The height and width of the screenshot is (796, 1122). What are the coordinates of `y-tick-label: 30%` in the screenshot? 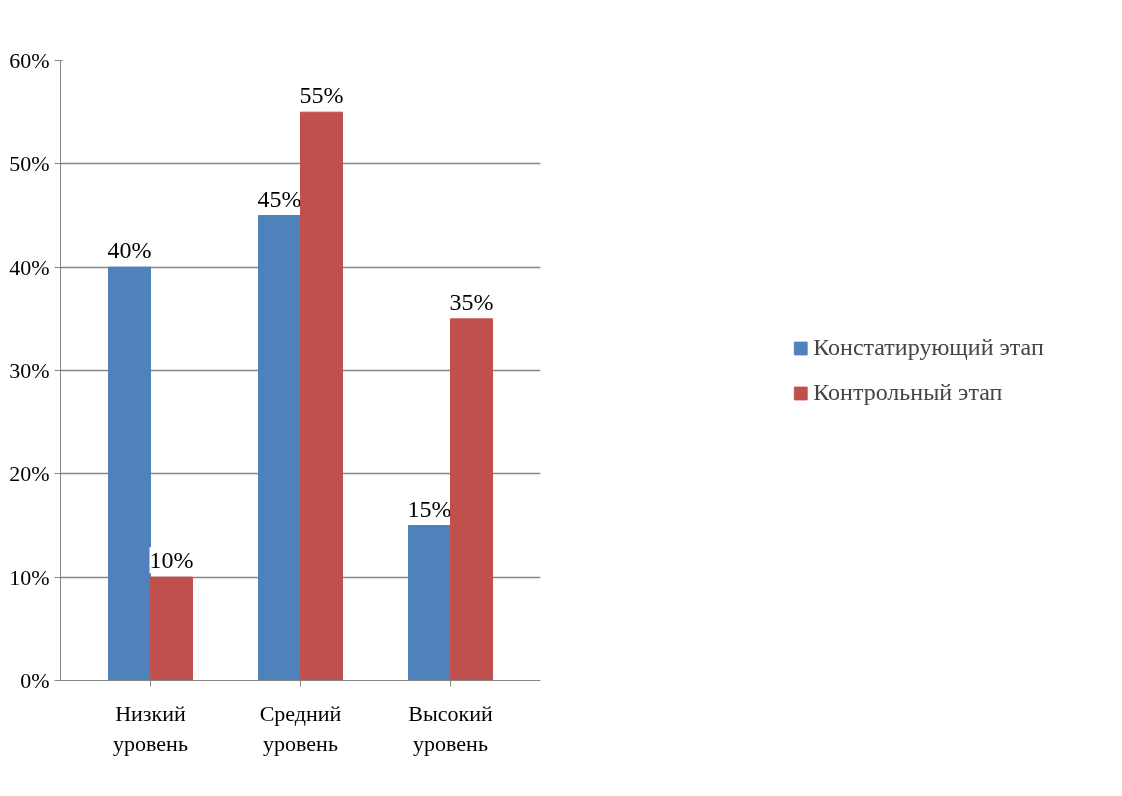 It's located at (29, 370).